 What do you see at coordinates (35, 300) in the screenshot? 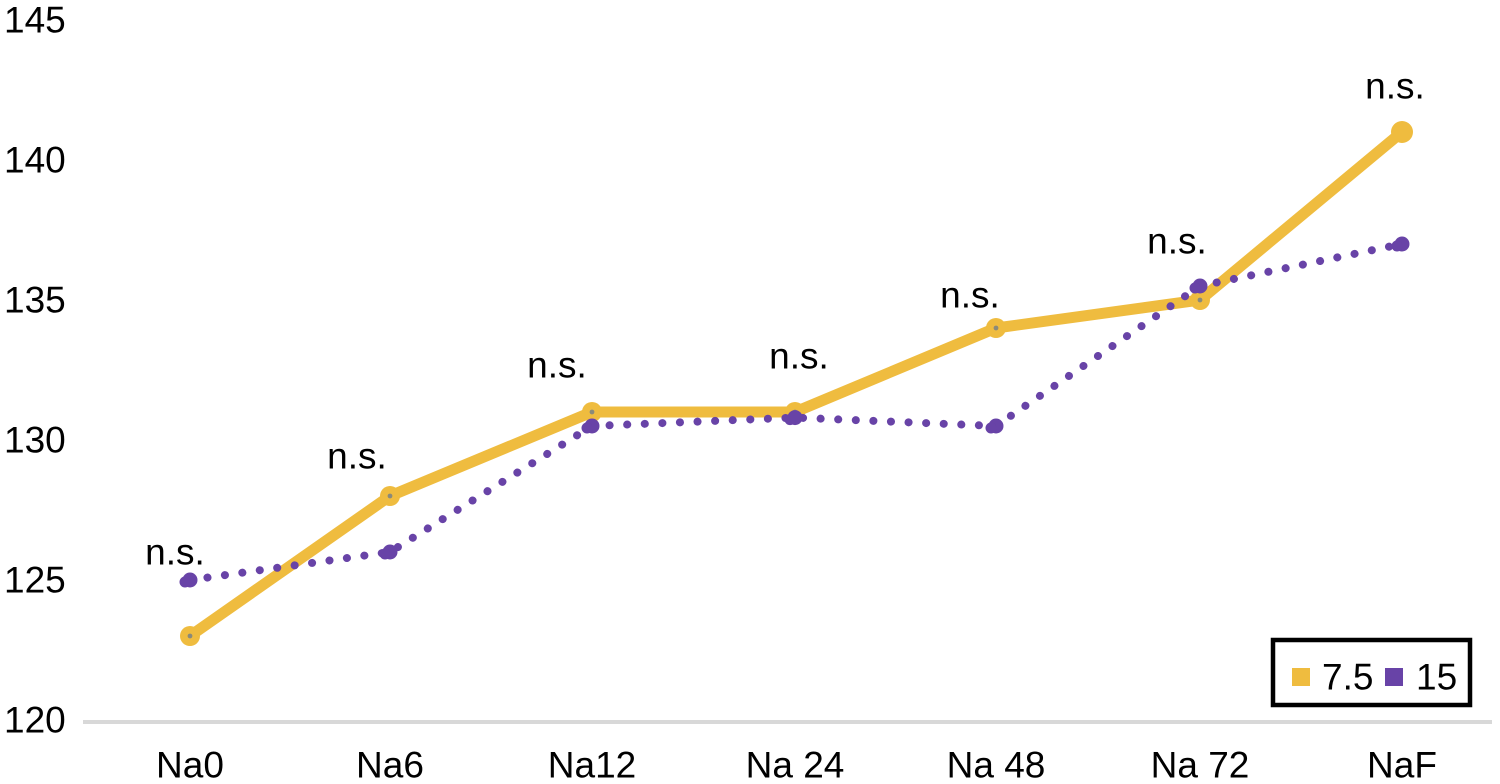
I see `y-axis-tick-label: 135` at bounding box center [35, 300].